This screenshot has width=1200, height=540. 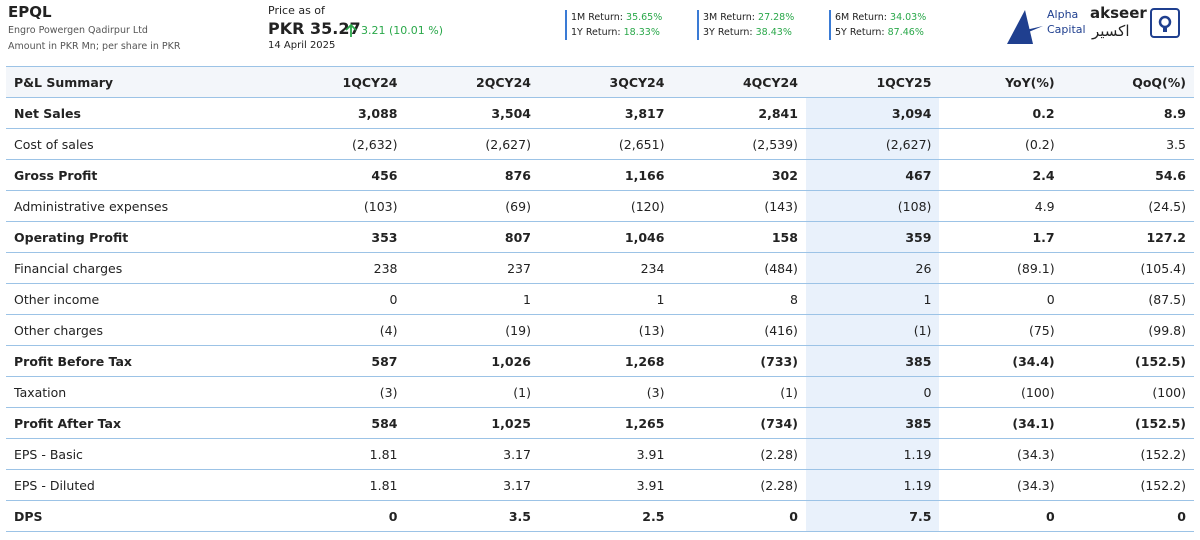 I want to click on column-header: 1QCY25, so click(x=872, y=82).